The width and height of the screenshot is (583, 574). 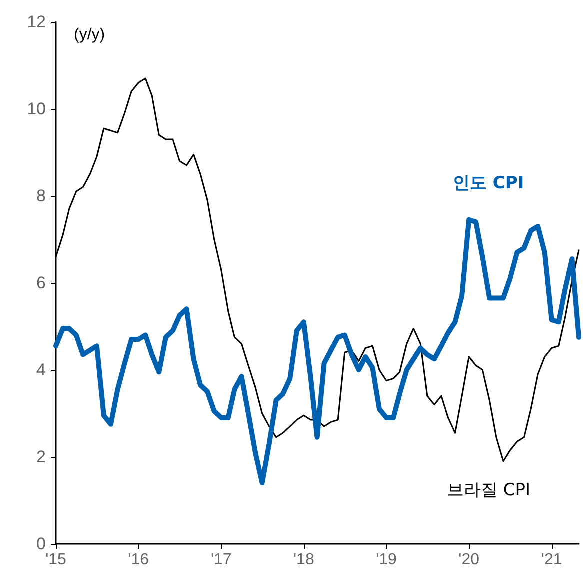 I want to click on y-tick-label: 10, so click(x=36, y=109).